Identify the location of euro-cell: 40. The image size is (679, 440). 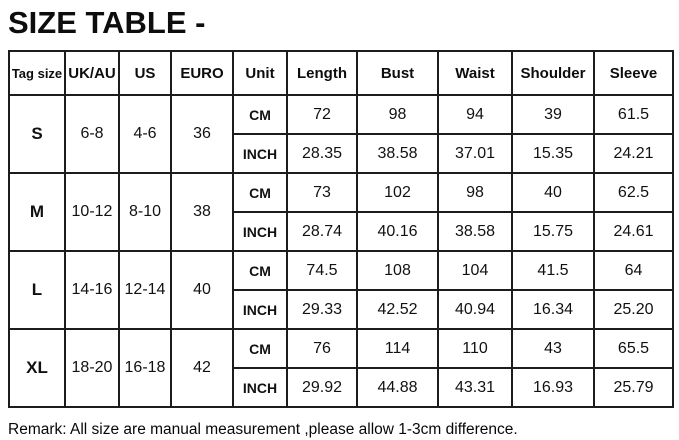
(202, 290).